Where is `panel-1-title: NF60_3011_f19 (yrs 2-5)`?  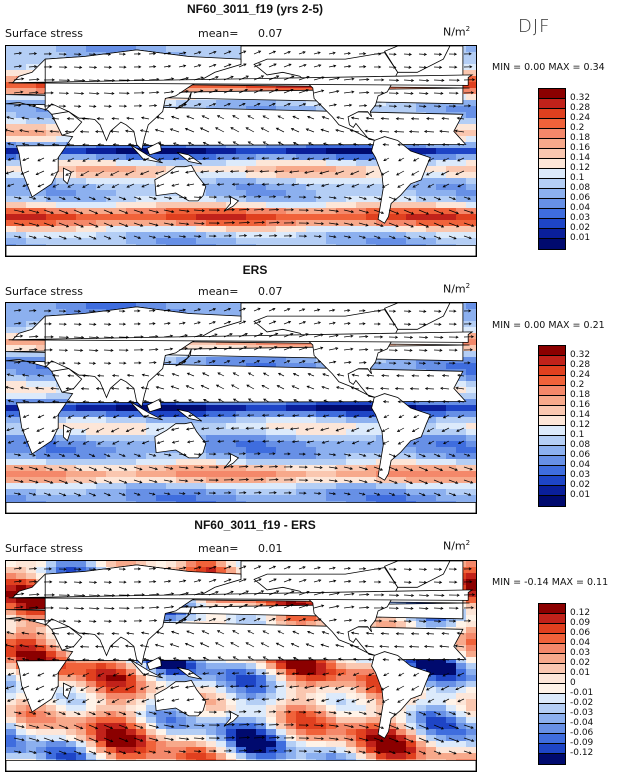
panel-1-title: NF60_3011_f19 (yrs 2-5) is located at coordinates (255, 9).